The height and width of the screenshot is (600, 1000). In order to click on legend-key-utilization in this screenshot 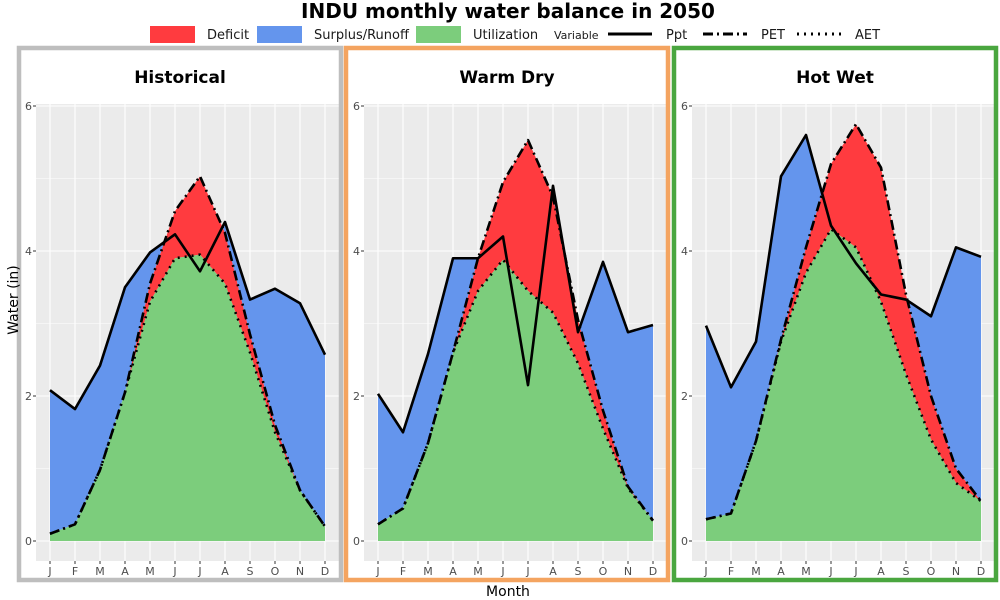, I will do `click(438, 34)`.